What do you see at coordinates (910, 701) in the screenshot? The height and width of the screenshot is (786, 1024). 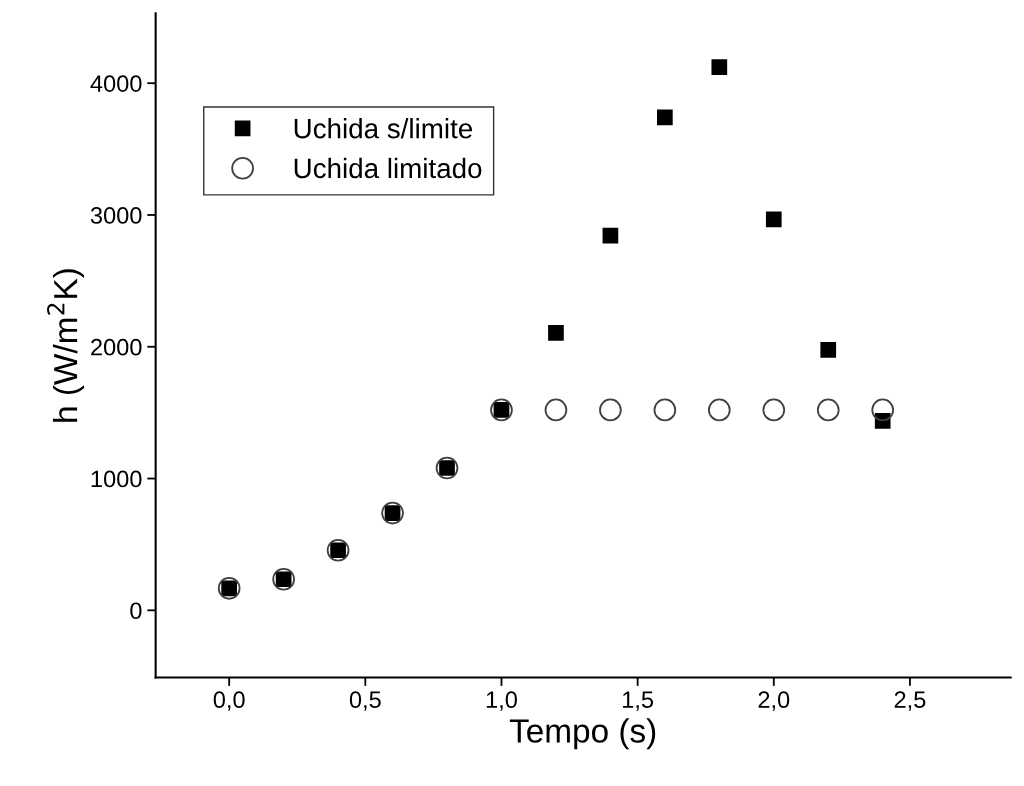 I see `x-tick-label: 2,5` at bounding box center [910, 701].